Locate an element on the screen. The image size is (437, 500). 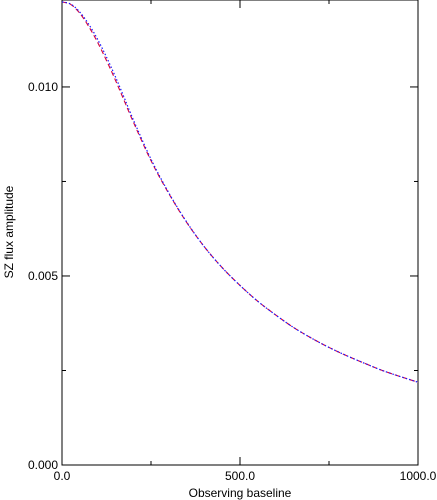
y-tick-label: 0.005 is located at coordinates (43, 276).